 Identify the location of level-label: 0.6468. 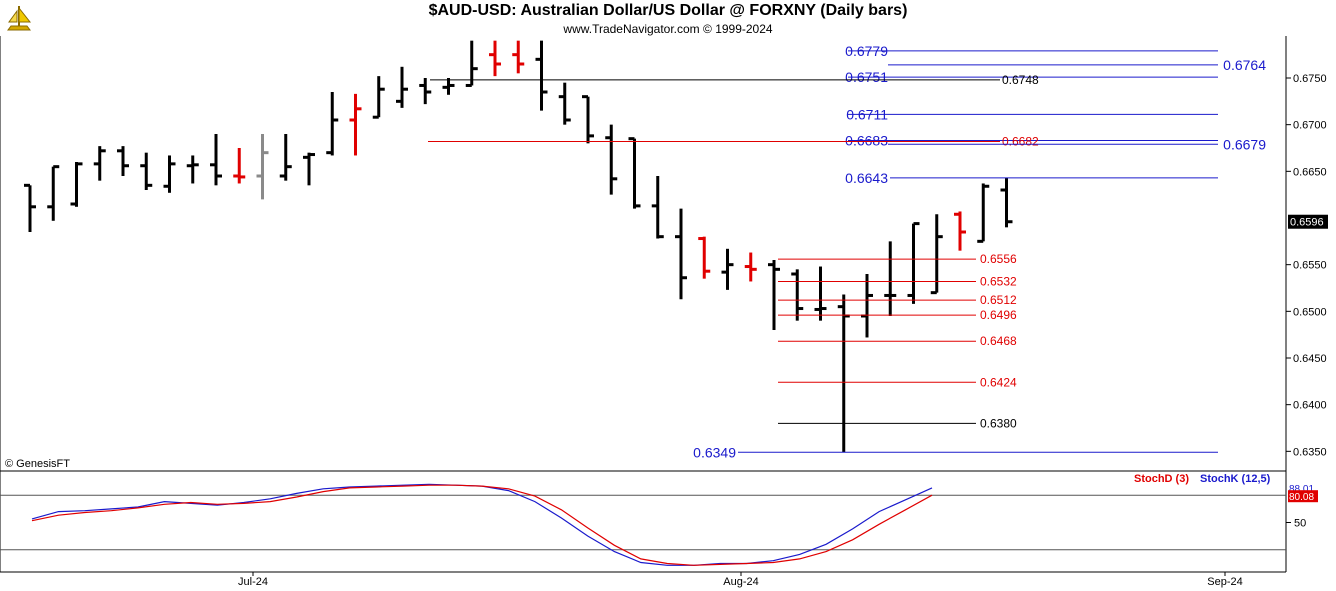
(998, 341).